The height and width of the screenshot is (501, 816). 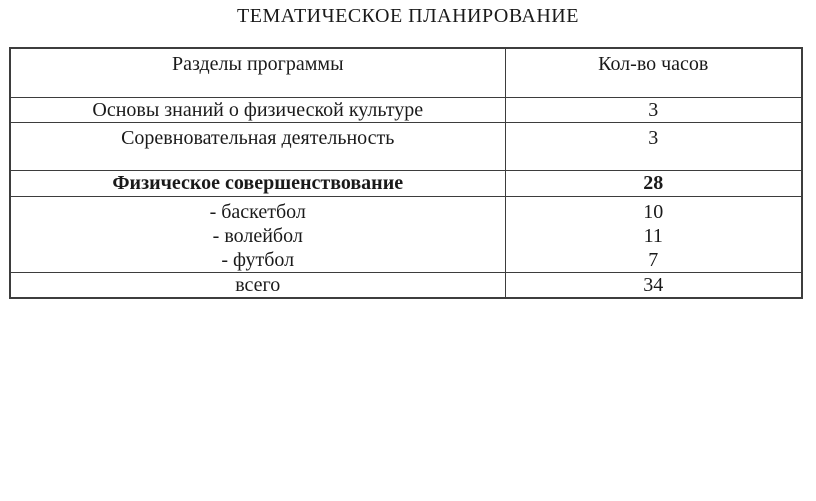 I want to click on cell-section-total: всего, so click(x=257, y=284).